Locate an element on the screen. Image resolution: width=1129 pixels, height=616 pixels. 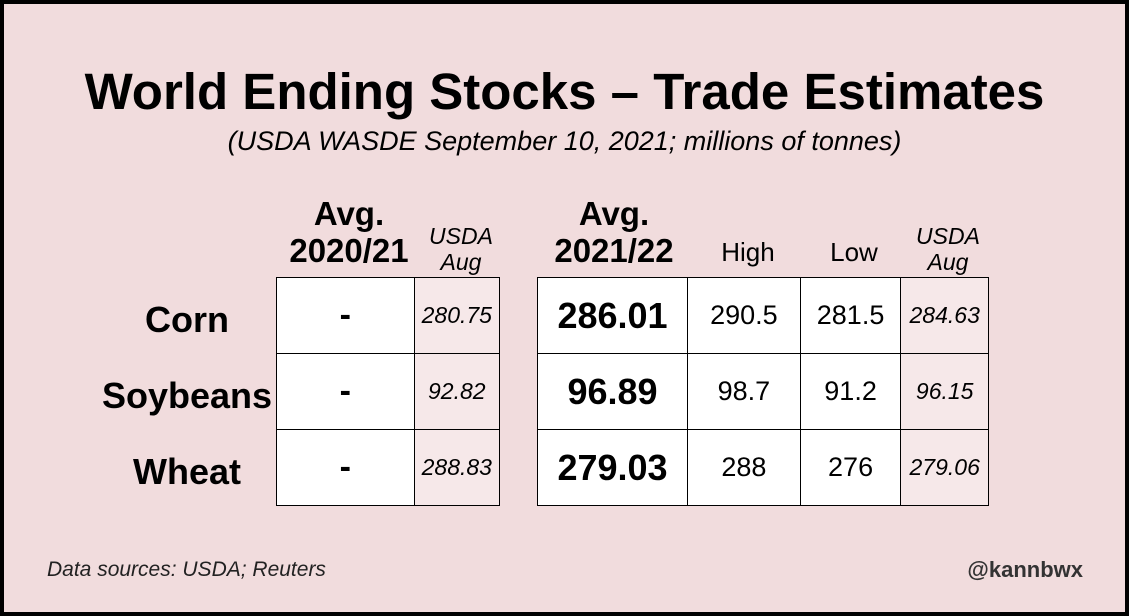
table-row: - 280.75 is located at coordinates (388, 315).